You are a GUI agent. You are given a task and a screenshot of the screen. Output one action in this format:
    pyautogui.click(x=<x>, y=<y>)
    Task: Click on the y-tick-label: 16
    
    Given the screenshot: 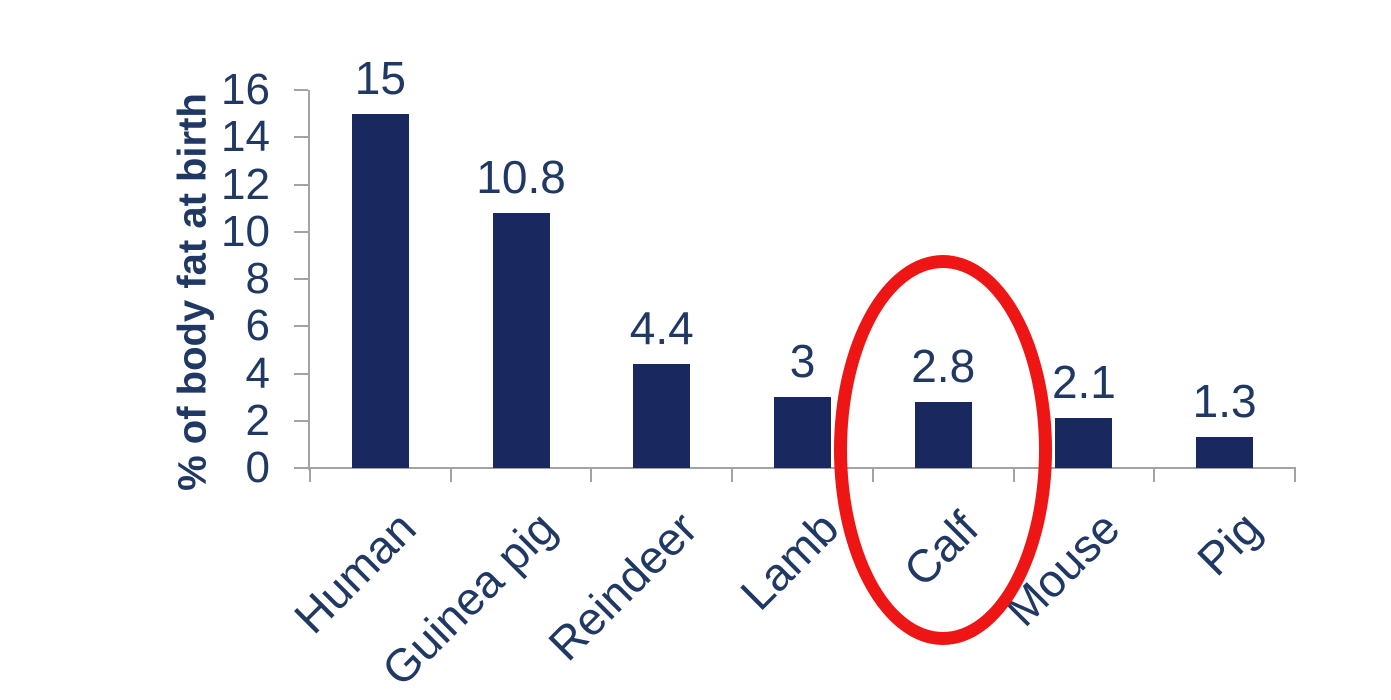 What is the action you would take?
    pyautogui.click(x=245, y=89)
    